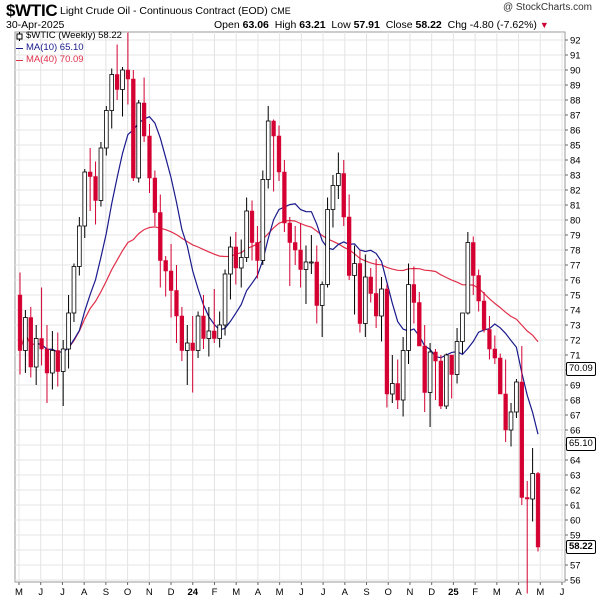  What do you see at coordinates (575, 416) in the screenshot?
I see `y-tick-label: 67` at bounding box center [575, 416].